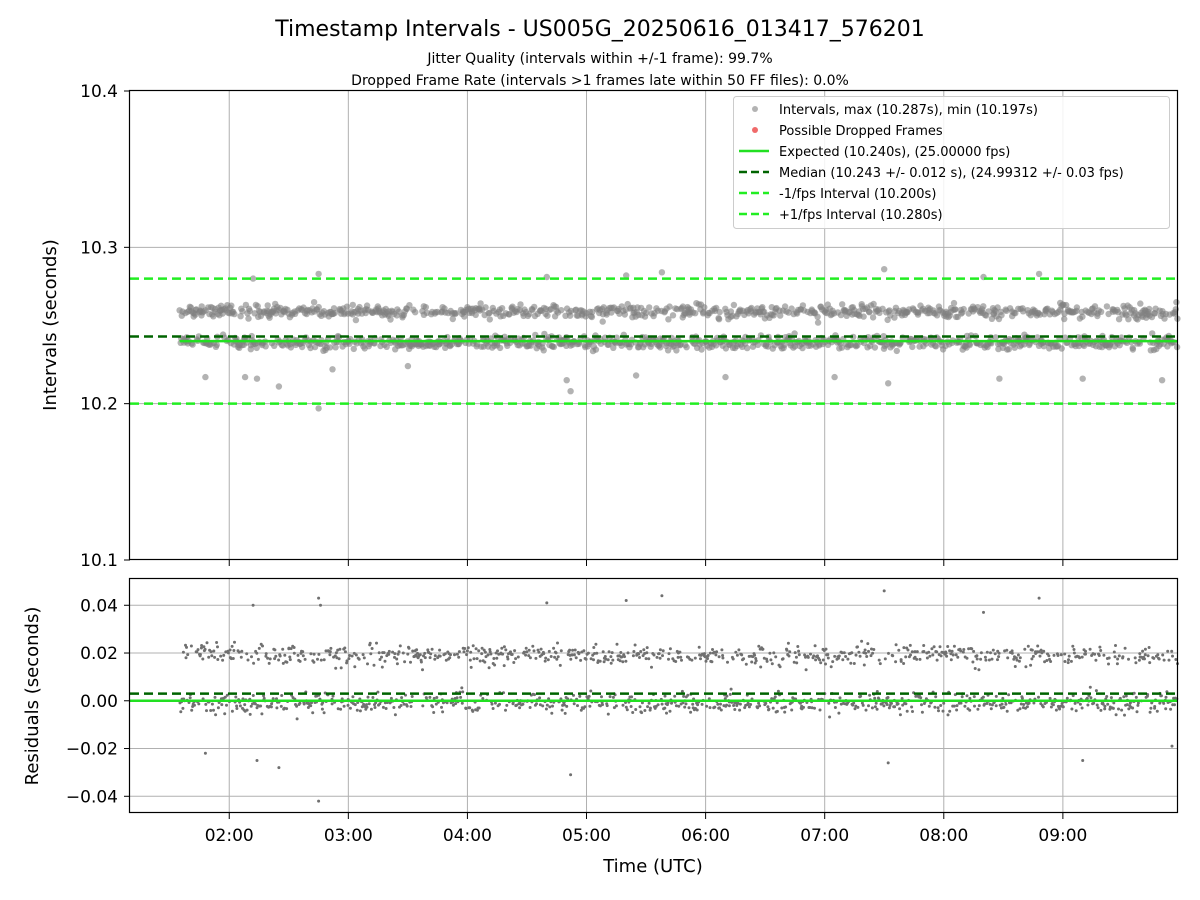  What do you see at coordinates (105, 326) in the screenshot?
I see `intervals-y-ticks: 10.1 10.2 10.3 10.4` at bounding box center [105, 326].